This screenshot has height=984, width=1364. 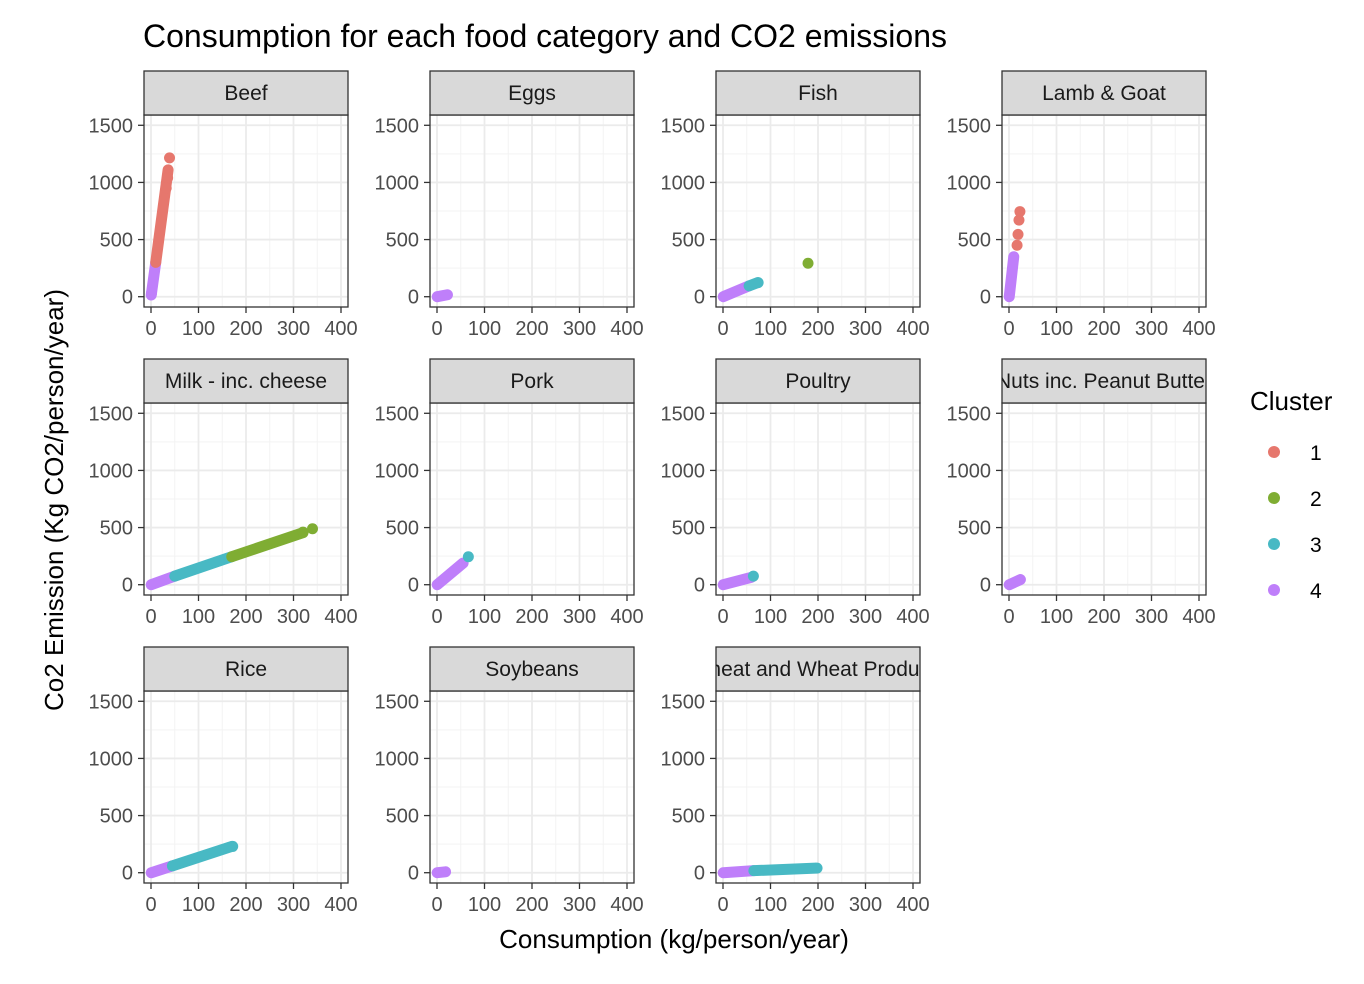 What do you see at coordinates (223, 205) in the screenshot?
I see `facet-panel: Beef 0 500 1000 1500 0 100 200 300 400` at bounding box center [223, 205].